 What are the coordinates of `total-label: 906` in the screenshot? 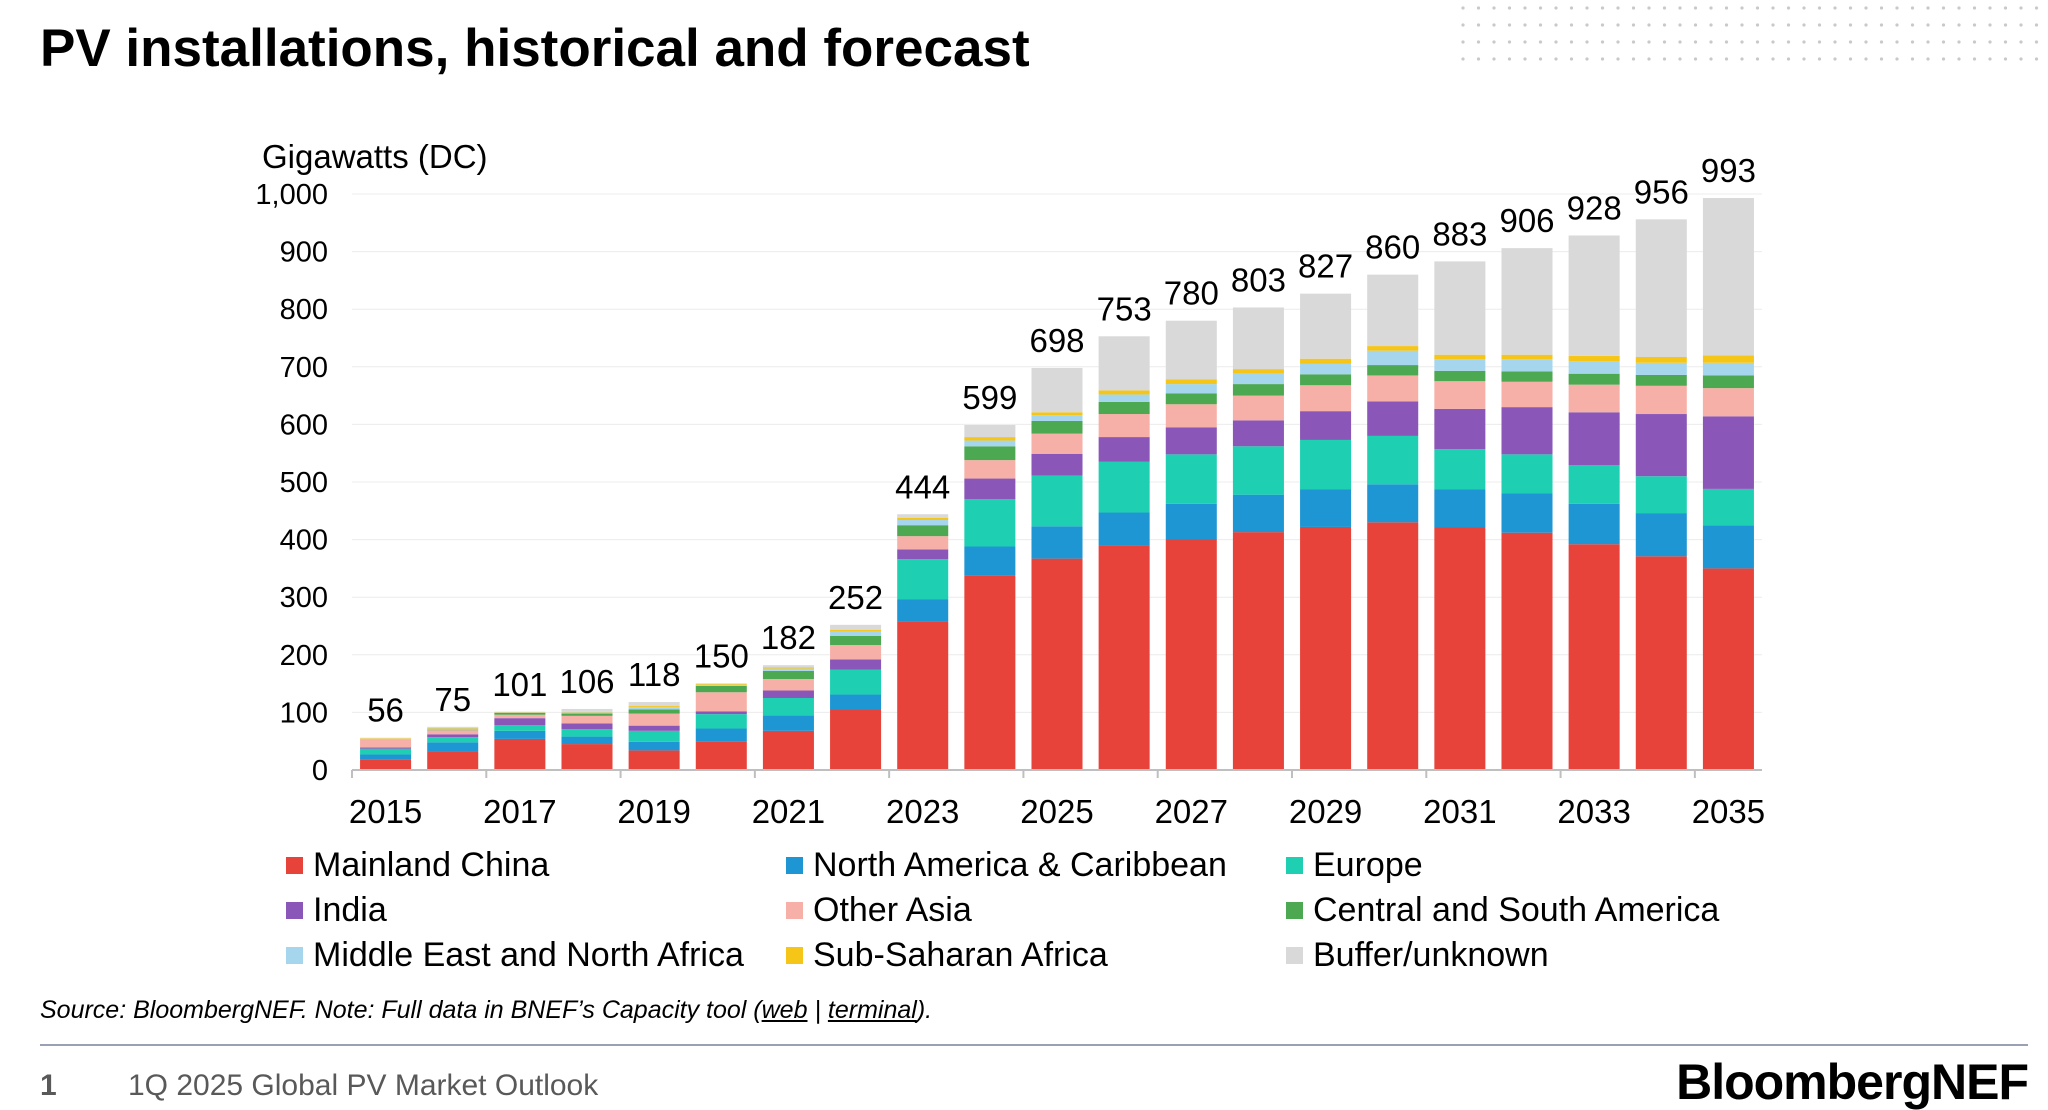 It's located at (1526, 220).